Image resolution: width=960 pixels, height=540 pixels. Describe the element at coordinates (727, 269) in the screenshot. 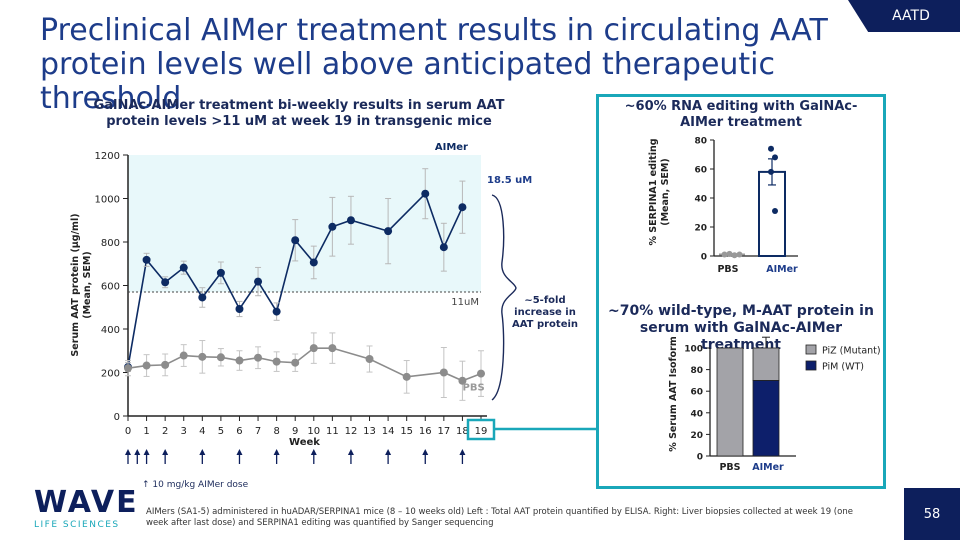

I see `editing-x-label-pbs: PBS` at that location.